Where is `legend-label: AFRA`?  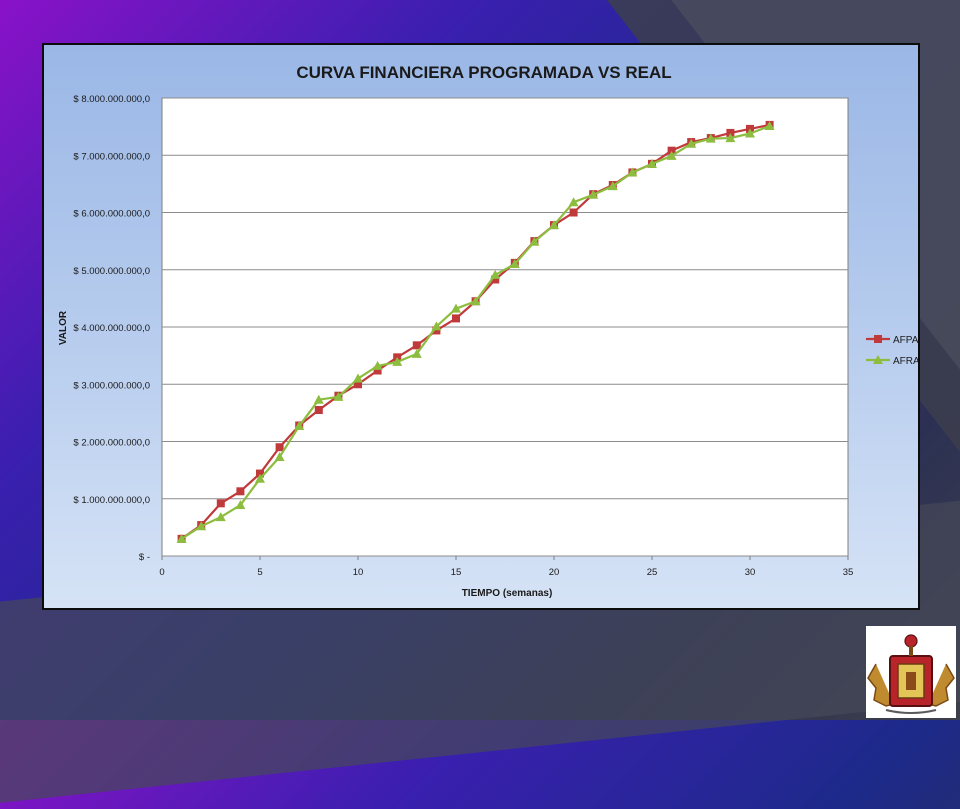 legend-label: AFRA is located at coordinates (905, 361).